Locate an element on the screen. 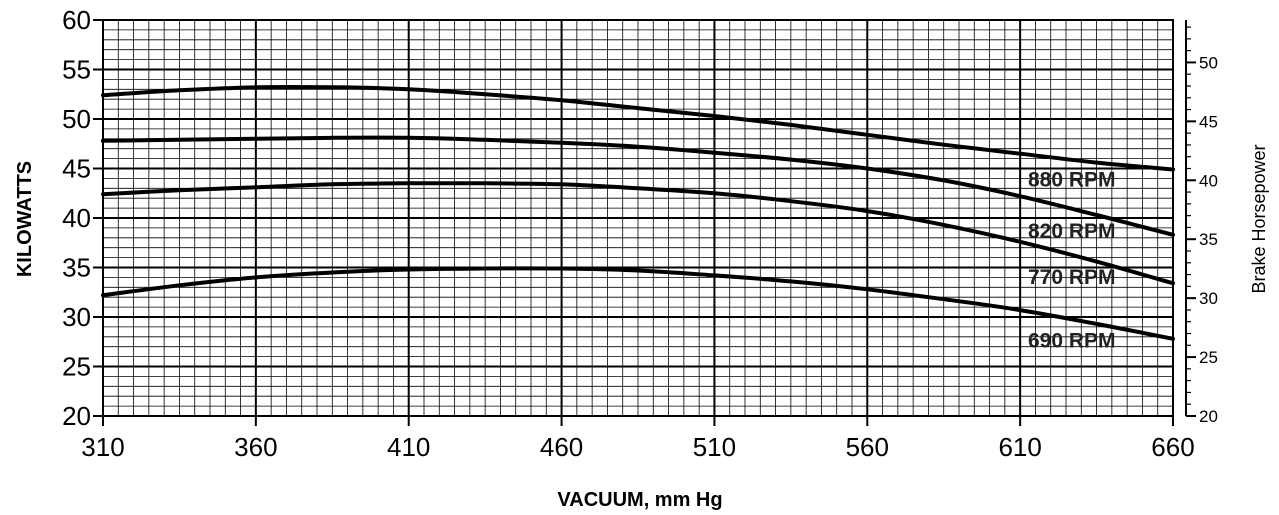 The height and width of the screenshot is (515, 1279). x-tick-label: 560 is located at coordinates (867, 447).